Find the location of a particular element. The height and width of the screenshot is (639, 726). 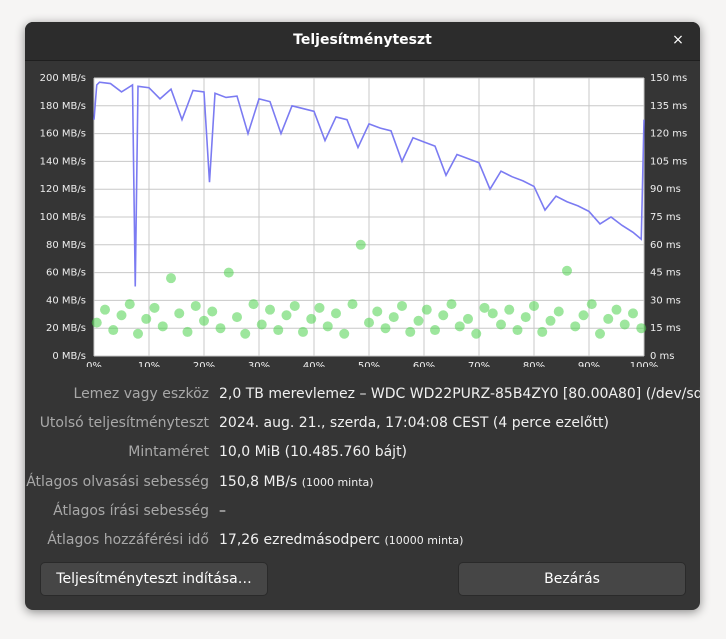

y2-tick-label: 90 ms is located at coordinates (665, 189).